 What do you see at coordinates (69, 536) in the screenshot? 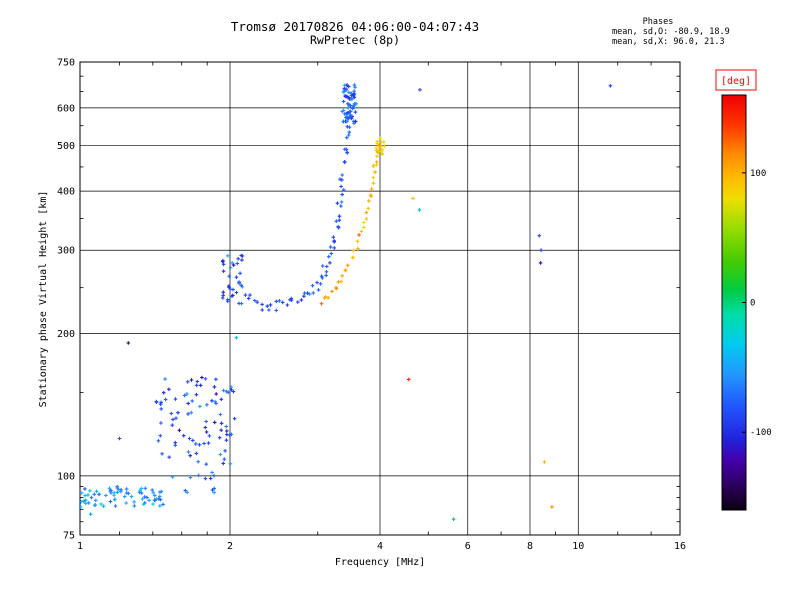
I see `y-tick-label: 75` at bounding box center [69, 536].